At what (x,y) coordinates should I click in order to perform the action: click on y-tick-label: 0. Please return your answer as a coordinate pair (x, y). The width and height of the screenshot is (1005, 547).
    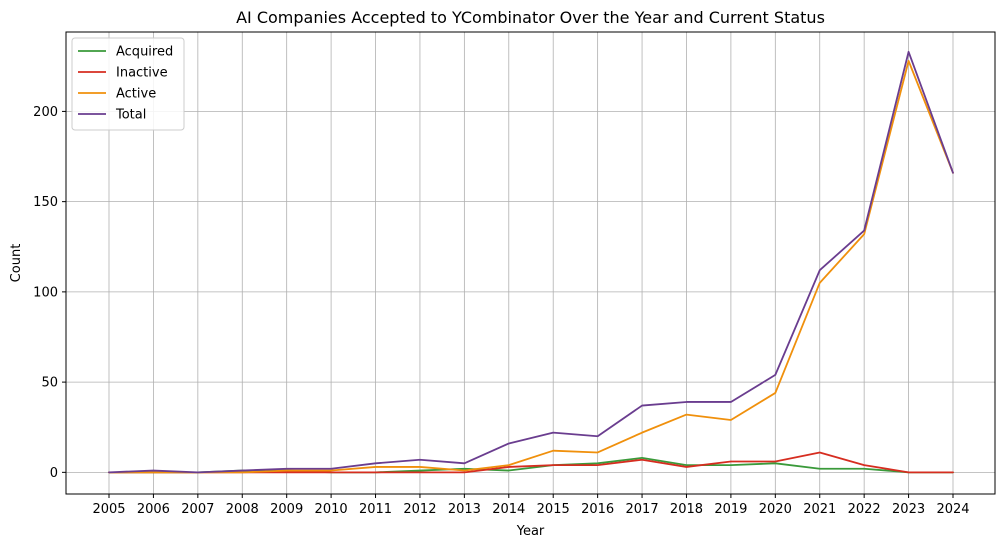
    Looking at the image, I should click on (54, 473).